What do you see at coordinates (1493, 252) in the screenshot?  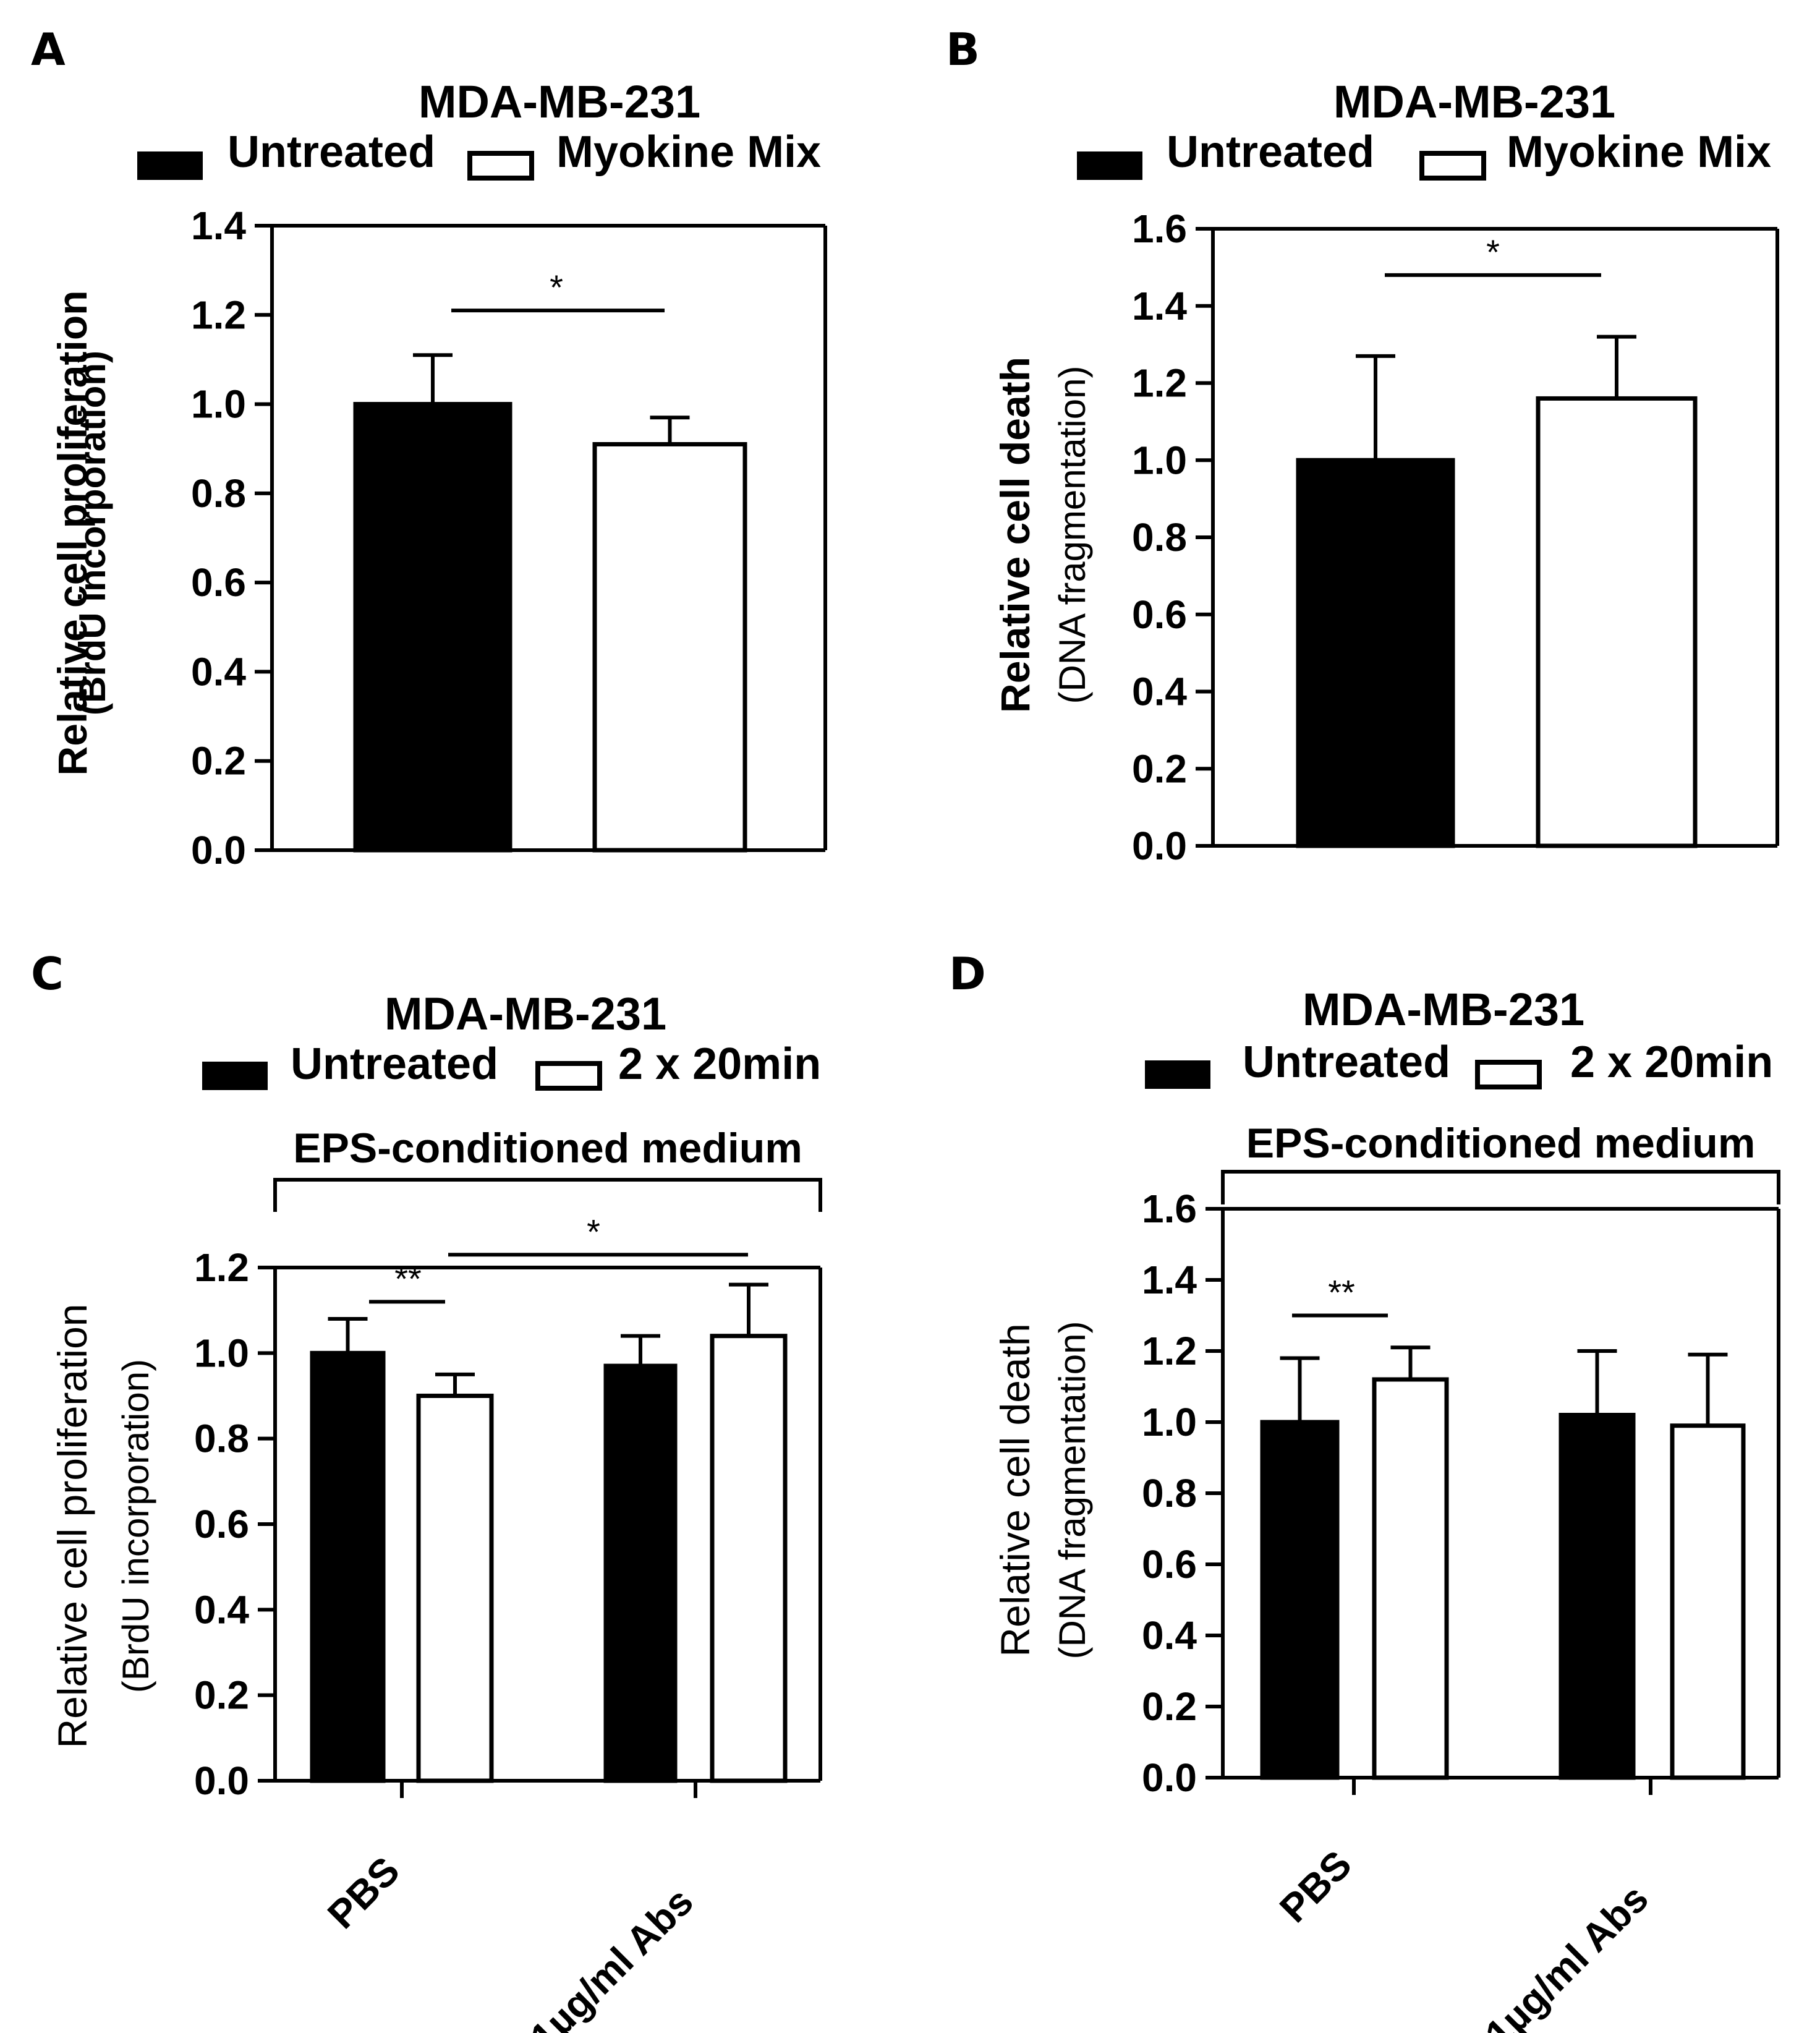 I see `panel-b-sig-label: *` at bounding box center [1493, 252].